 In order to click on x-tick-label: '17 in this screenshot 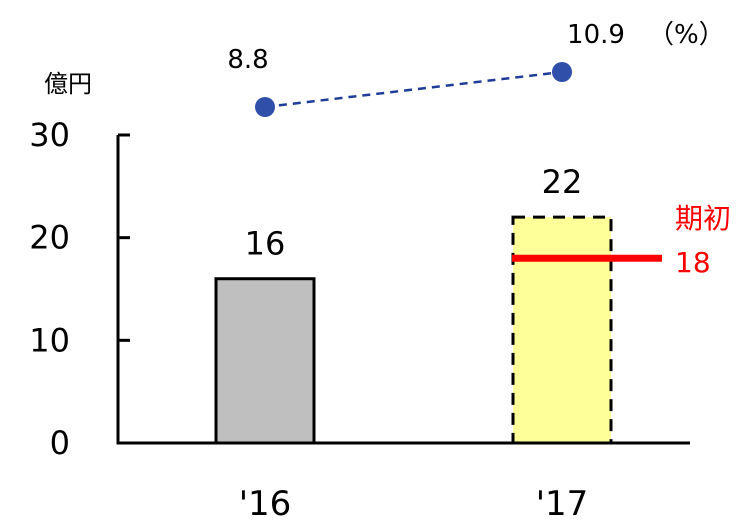, I will do `click(562, 504)`.